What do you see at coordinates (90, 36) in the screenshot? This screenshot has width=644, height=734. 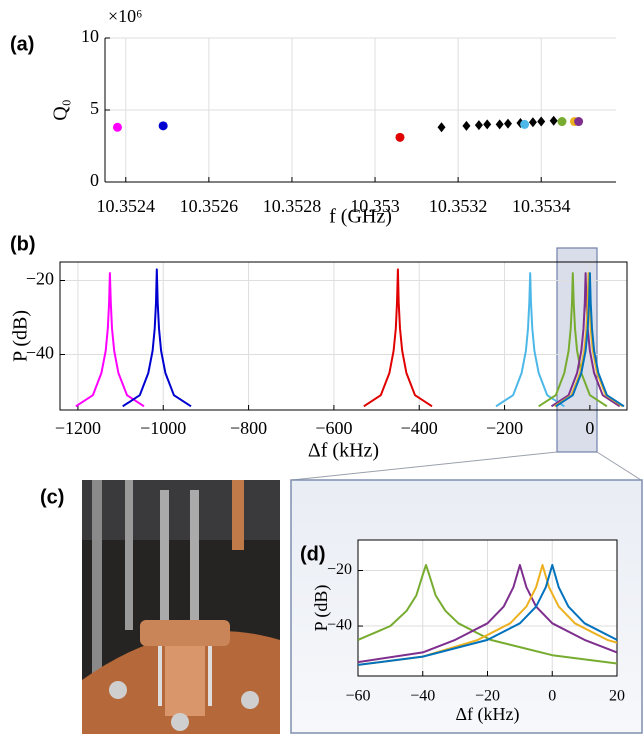 I see `y-tick-label: 10` at bounding box center [90, 36].